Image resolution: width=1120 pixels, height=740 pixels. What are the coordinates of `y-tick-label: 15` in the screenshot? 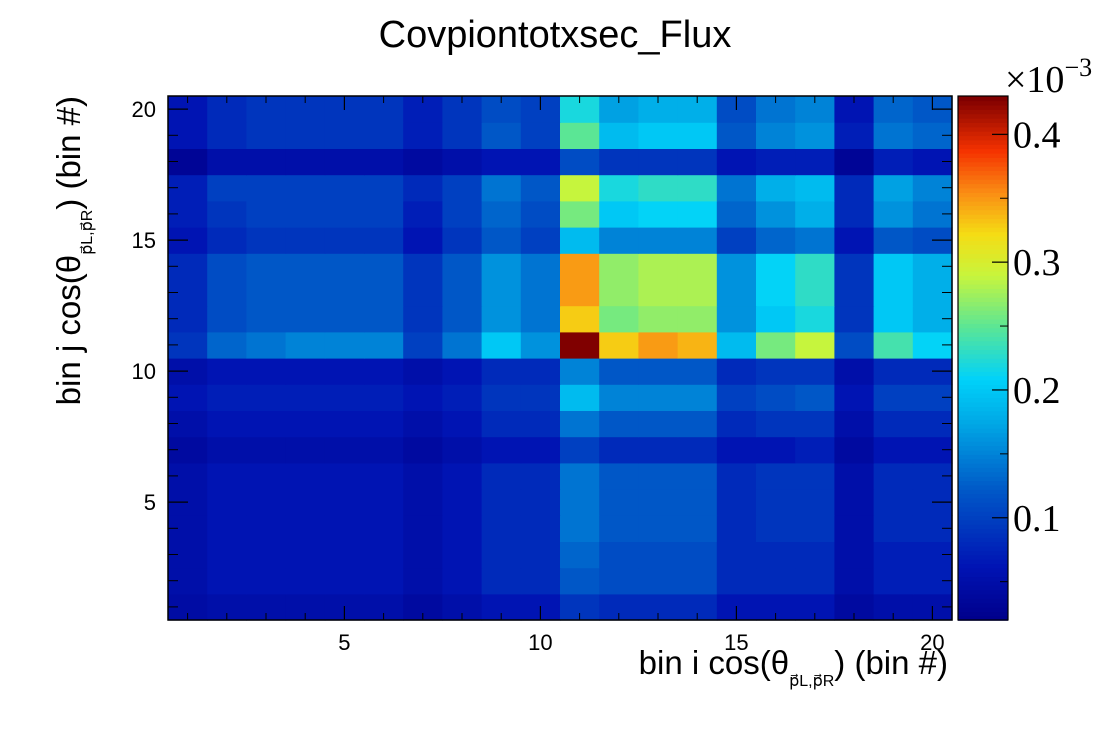 It's located at (144, 240).